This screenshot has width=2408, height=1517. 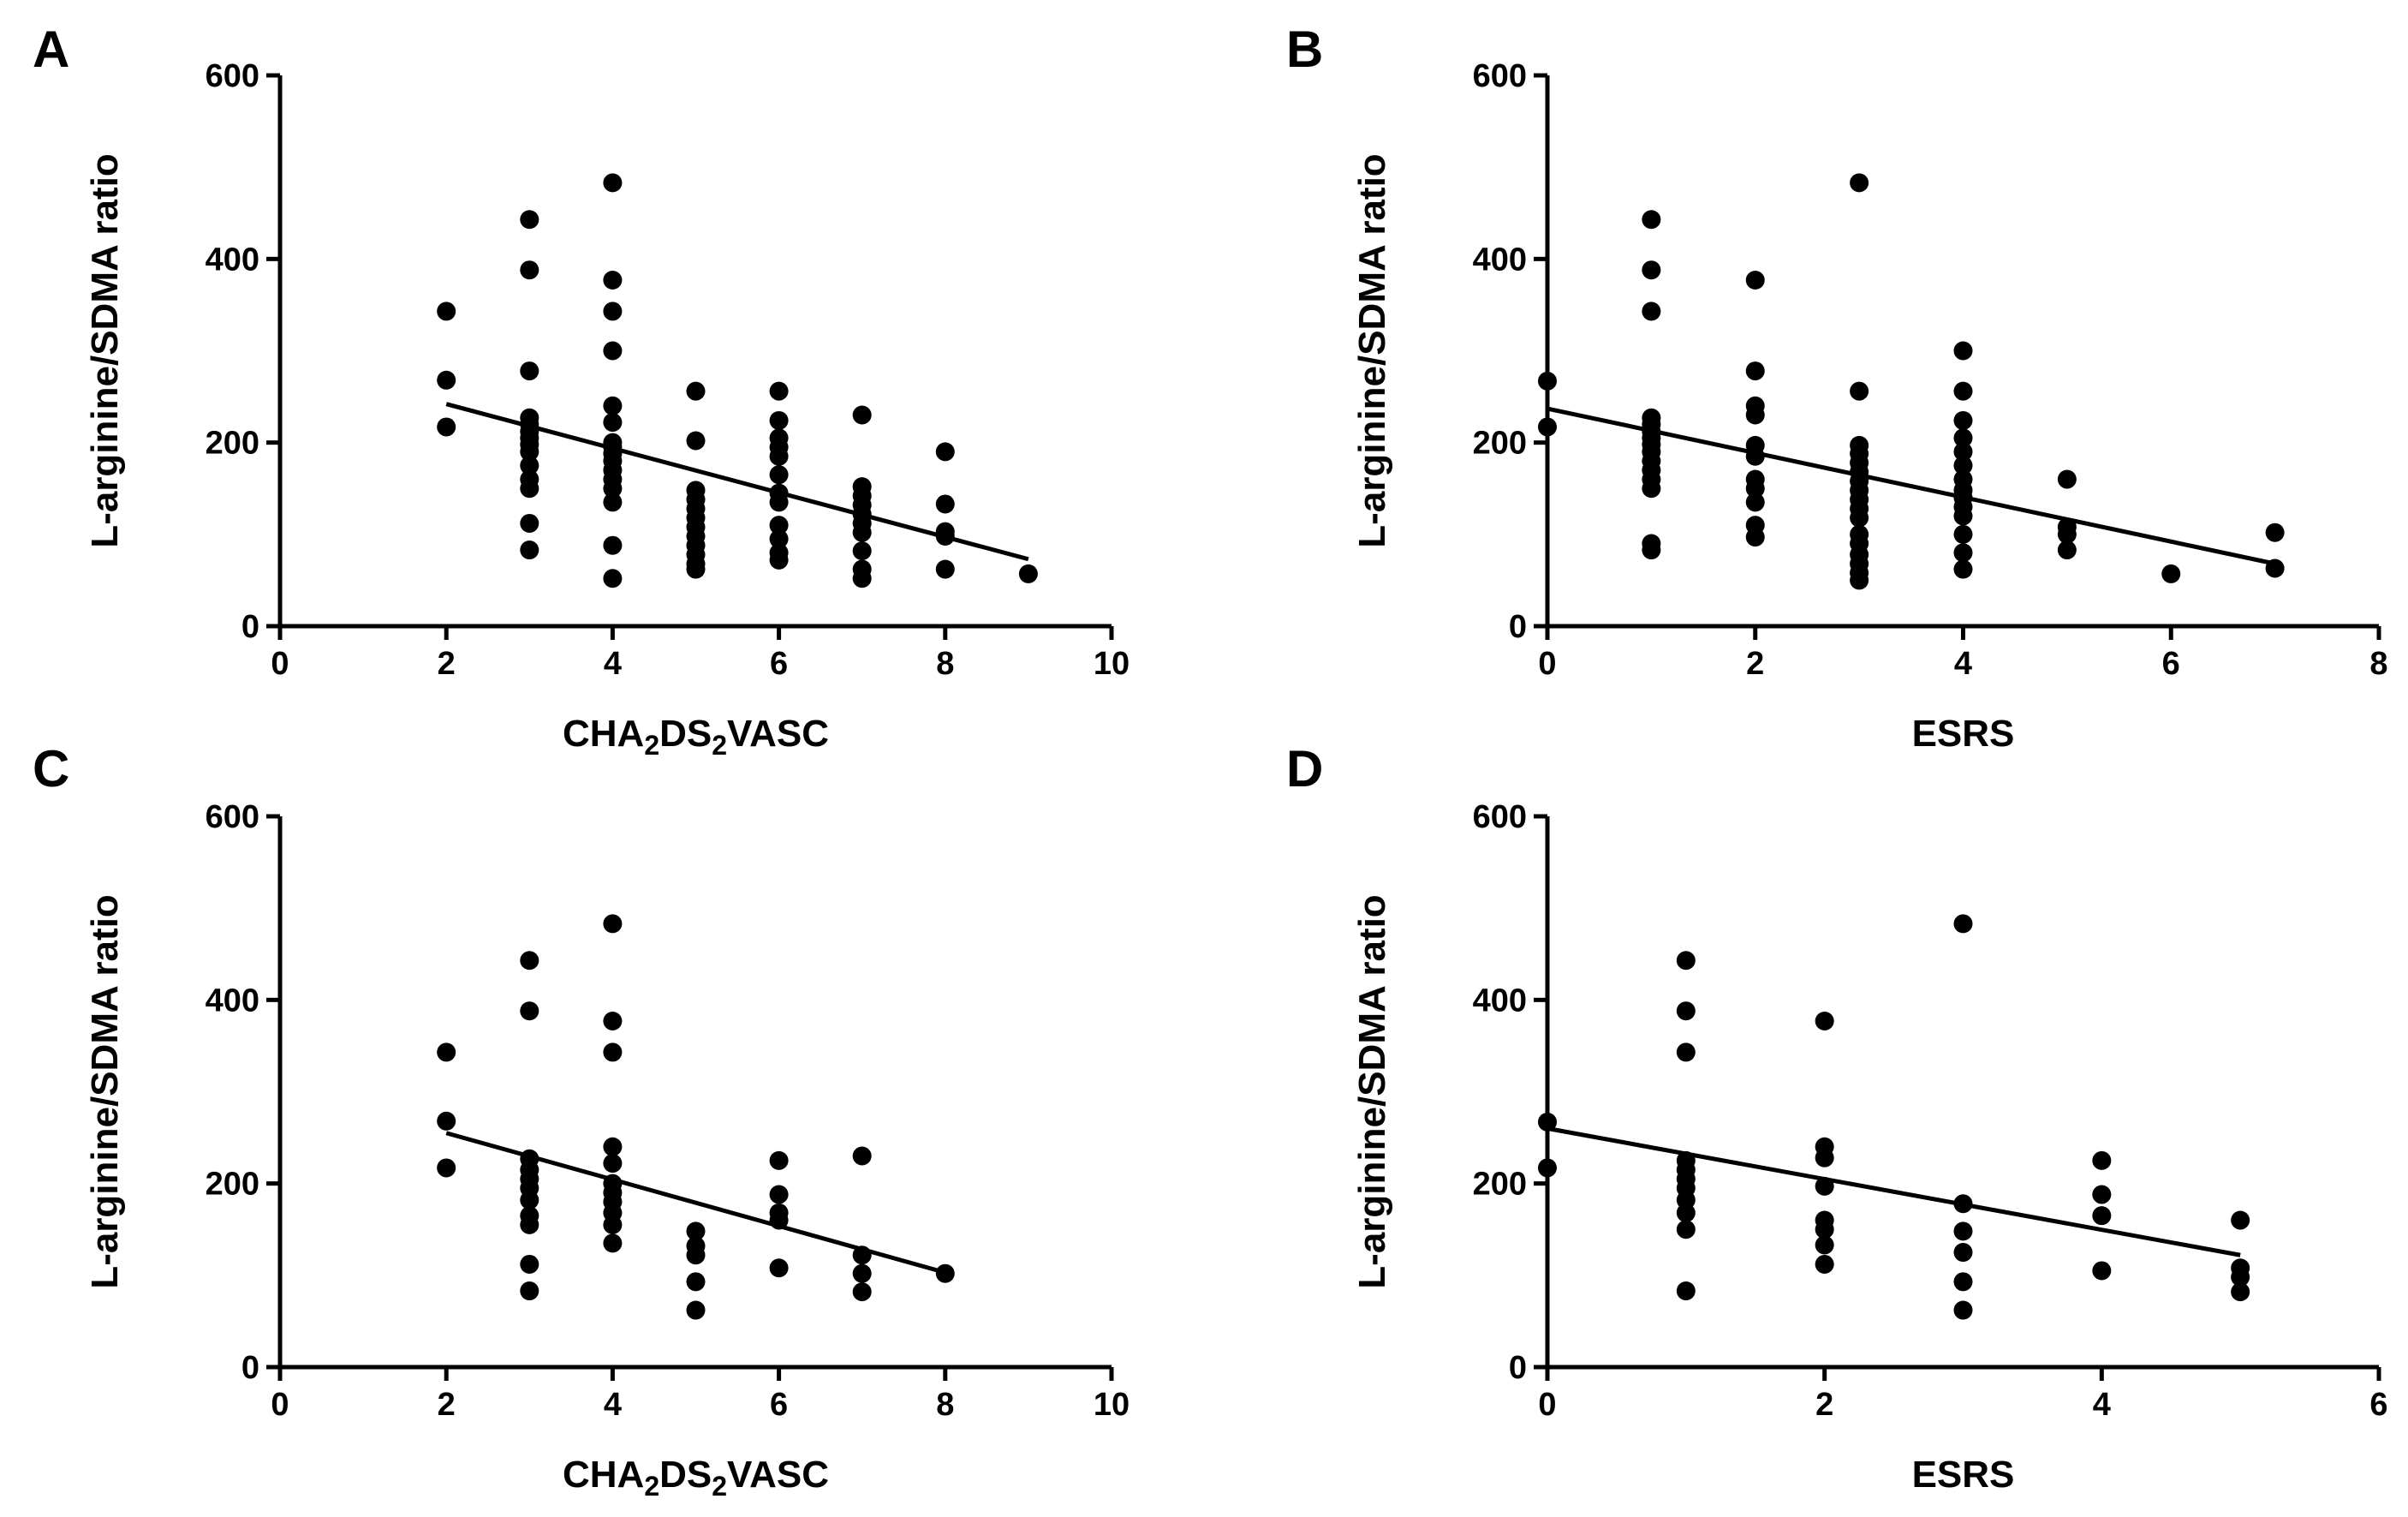 I want to click on y-tick-label: 0, so click(x=250, y=1368).